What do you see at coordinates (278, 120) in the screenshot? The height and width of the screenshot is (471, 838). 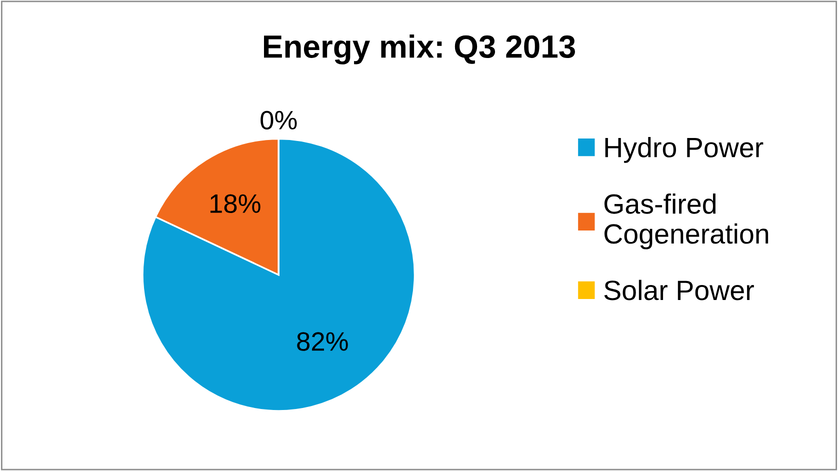 I see `text: 0%` at bounding box center [278, 120].